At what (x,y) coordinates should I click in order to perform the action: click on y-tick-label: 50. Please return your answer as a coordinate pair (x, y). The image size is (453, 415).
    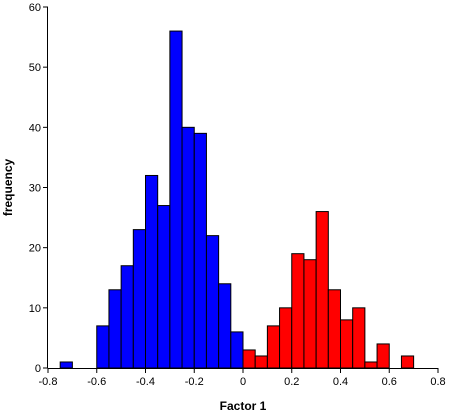
    Looking at the image, I should click on (35, 68).